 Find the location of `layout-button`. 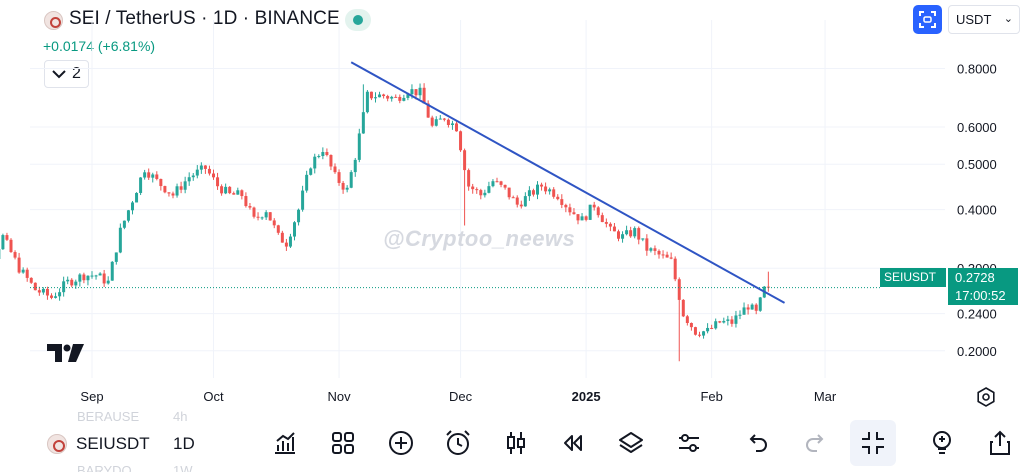

layout-button is located at coordinates (343, 443).